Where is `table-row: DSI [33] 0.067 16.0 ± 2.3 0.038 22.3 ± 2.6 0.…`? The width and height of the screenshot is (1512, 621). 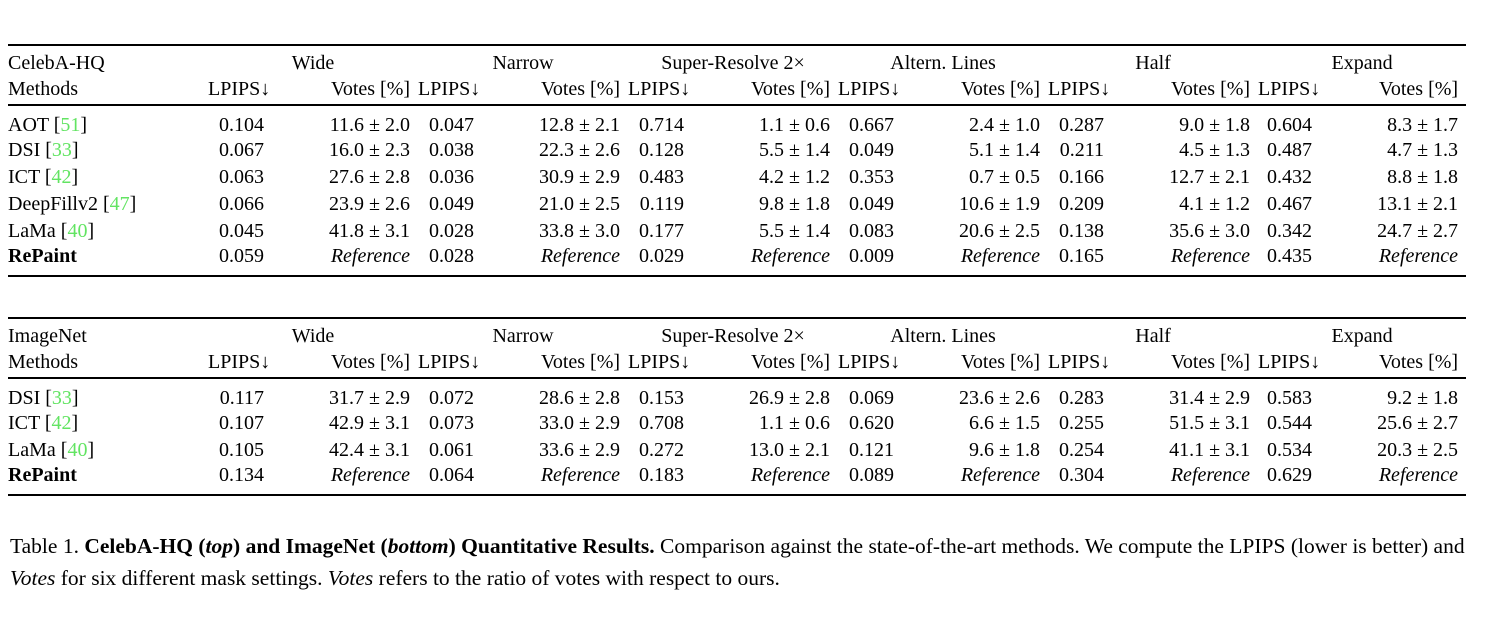
table-row: DSI [33] 0.067 16.0 ± 2.3 0.038 22.3 ± 2.6 0.… is located at coordinates (737, 150).